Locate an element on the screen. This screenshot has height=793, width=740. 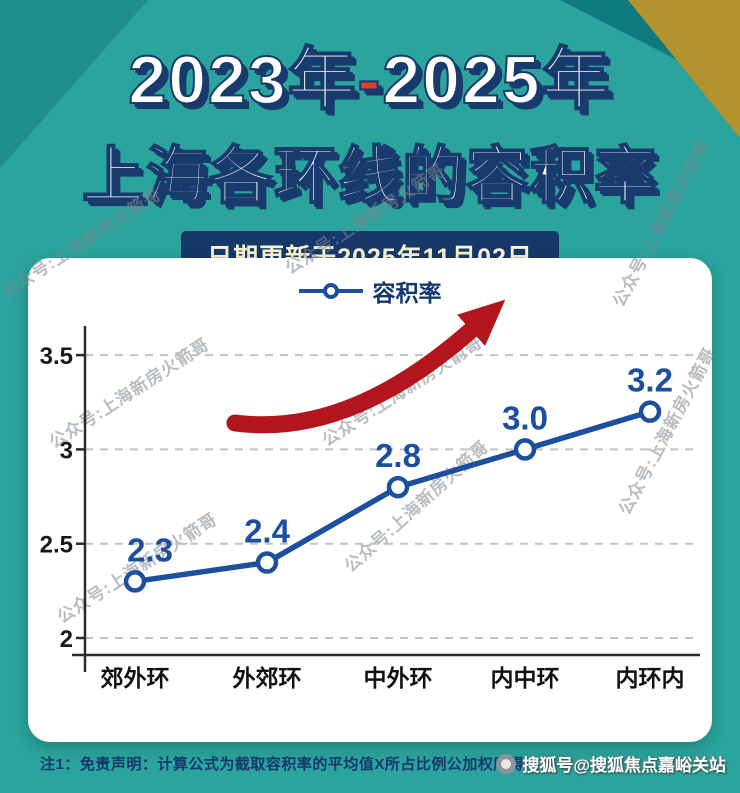
title-dash: - is located at coordinates (370, 80).